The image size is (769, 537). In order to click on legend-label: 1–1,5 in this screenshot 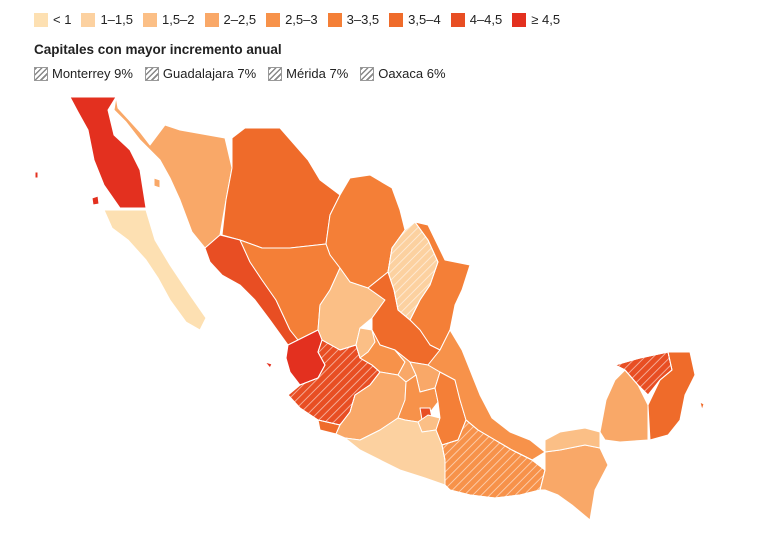, I will do `click(116, 19)`.